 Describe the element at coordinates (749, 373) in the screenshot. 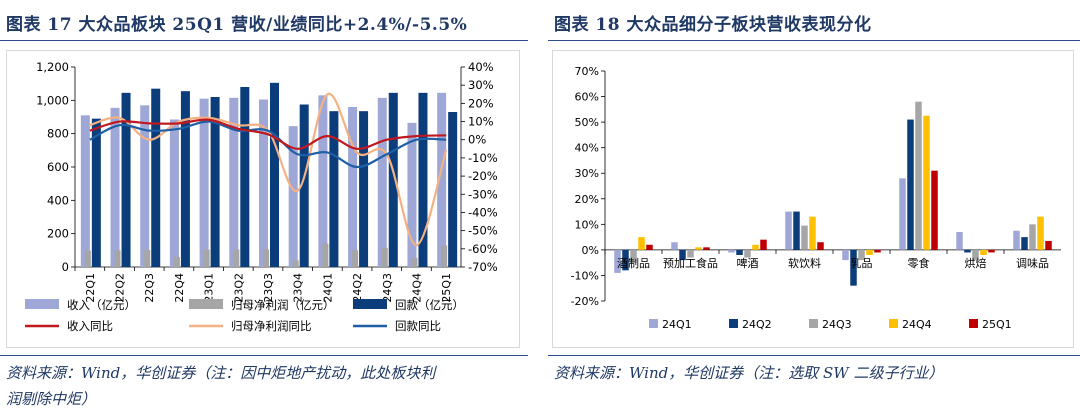

I see `right-source-note: 资料来源：Wind，华创证券（注：选取 SW 二级子行业）` at that location.